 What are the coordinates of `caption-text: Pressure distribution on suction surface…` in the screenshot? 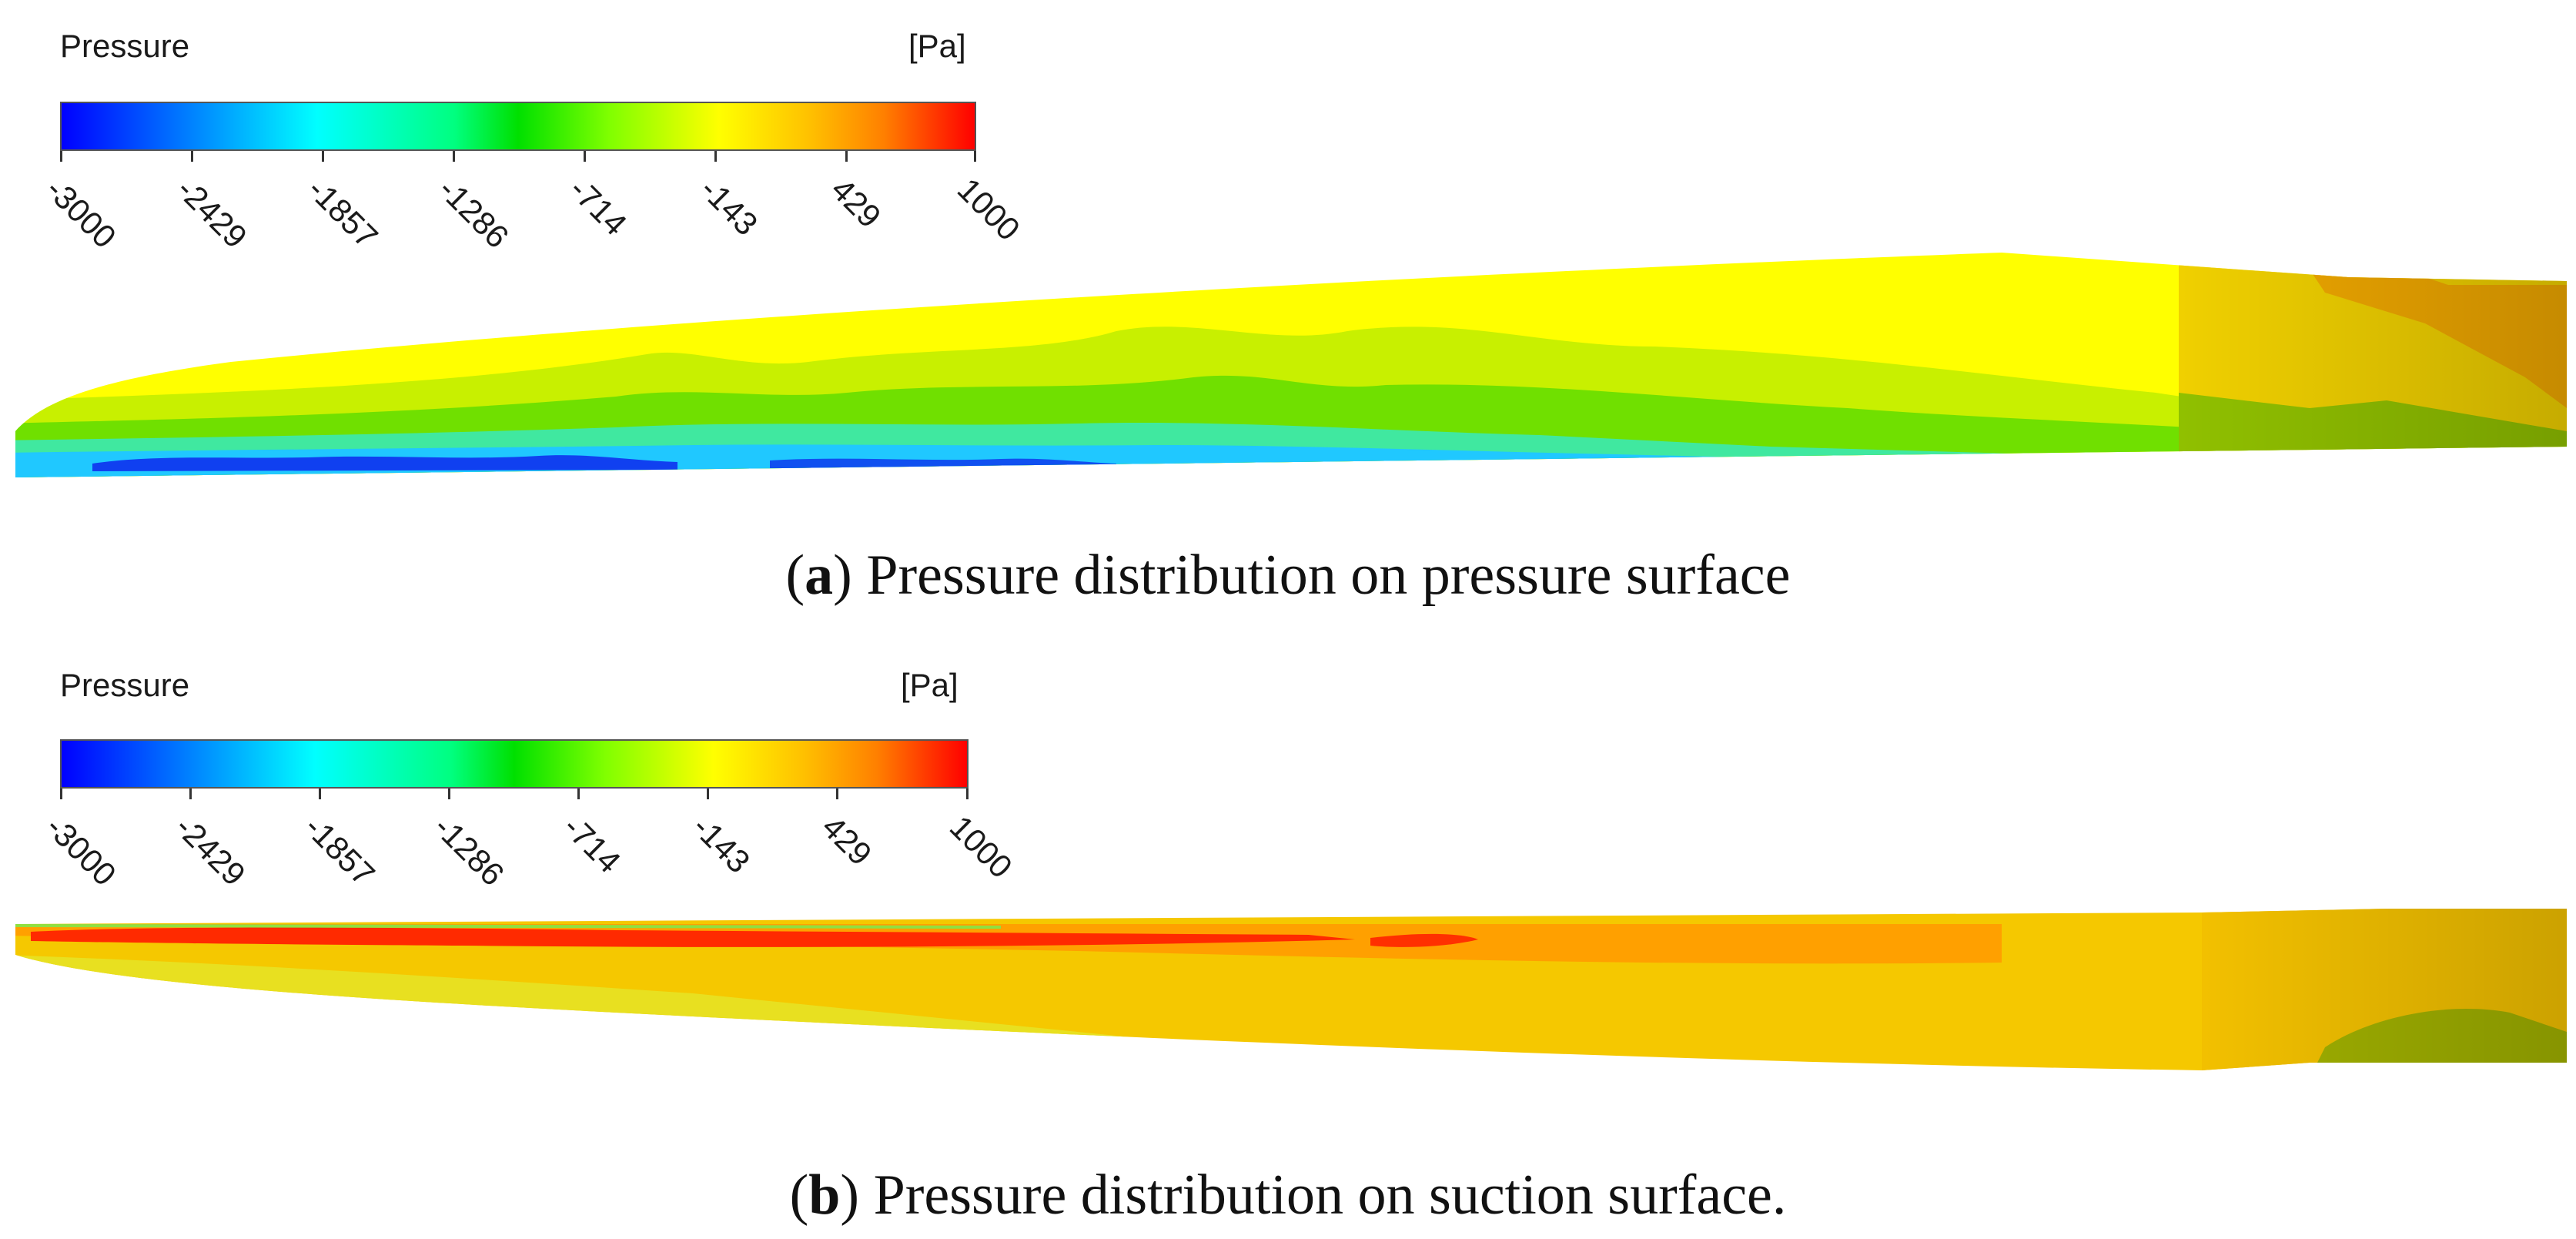 It's located at (1330, 1195).